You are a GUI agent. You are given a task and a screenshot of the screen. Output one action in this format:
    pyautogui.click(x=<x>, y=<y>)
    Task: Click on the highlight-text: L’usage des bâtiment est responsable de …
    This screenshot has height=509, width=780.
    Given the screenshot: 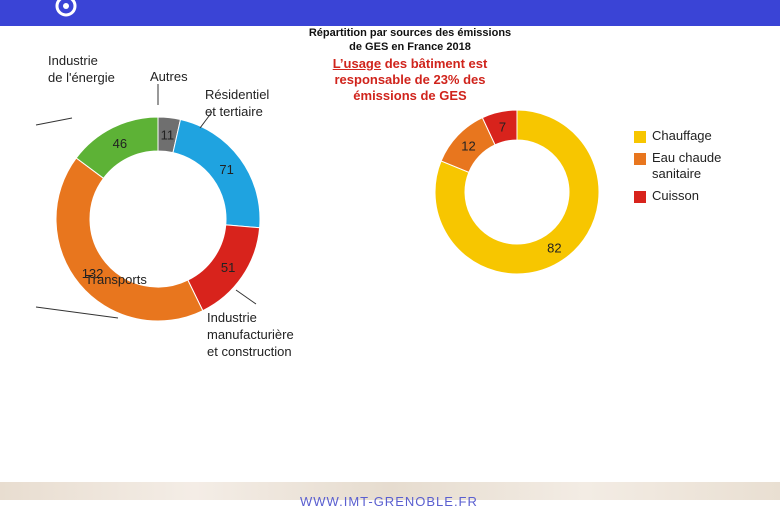 What is the action you would take?
    pyautogui.click(x=410, y=80)
    